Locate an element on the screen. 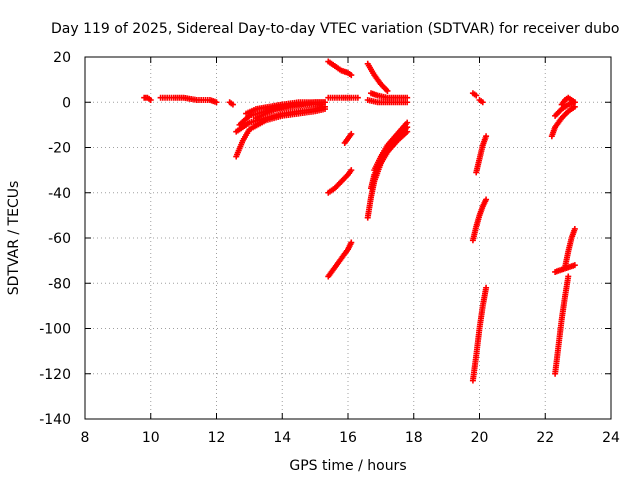  y-tick-label: -140 is located at coordinates (55, 420).